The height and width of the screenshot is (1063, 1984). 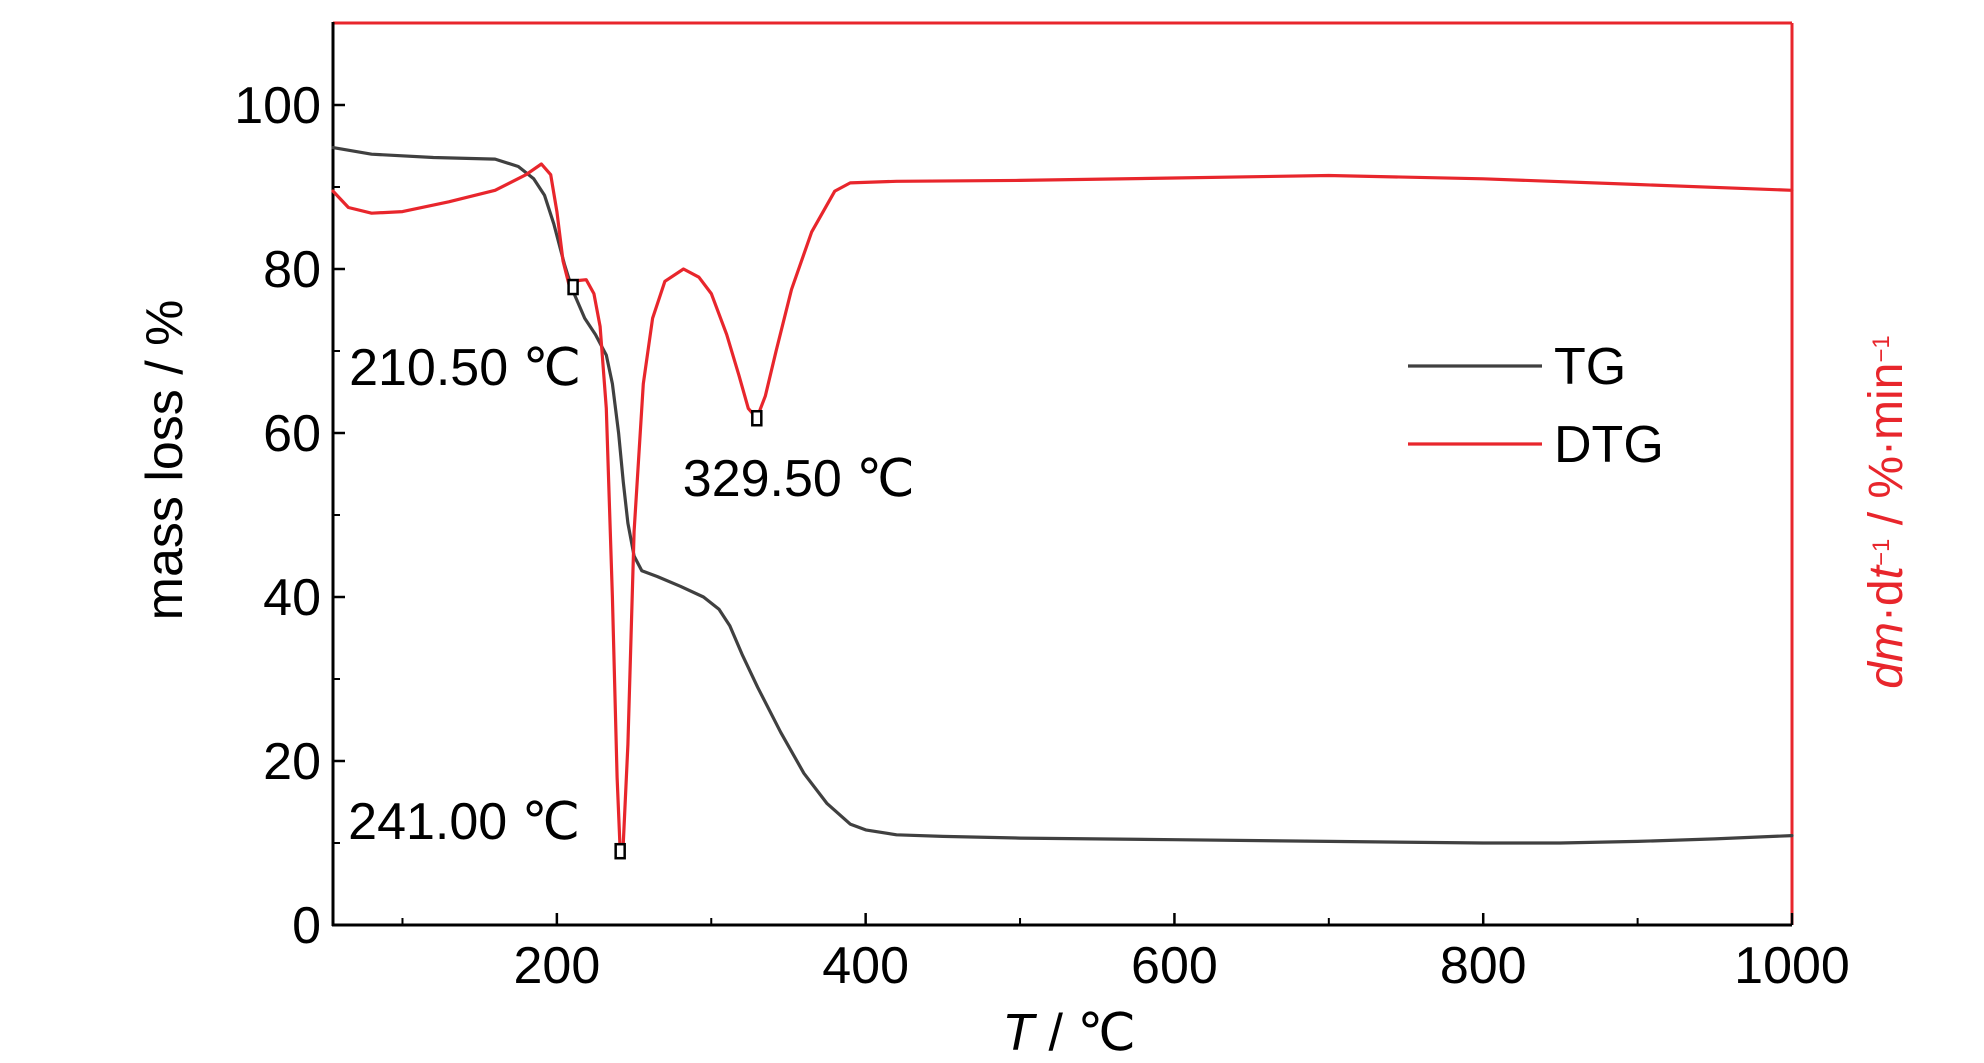 What do you see at coordinates (277, 106) in the screenshot?
I see `y-tick-label: 100` at bounding box center [277, 106].